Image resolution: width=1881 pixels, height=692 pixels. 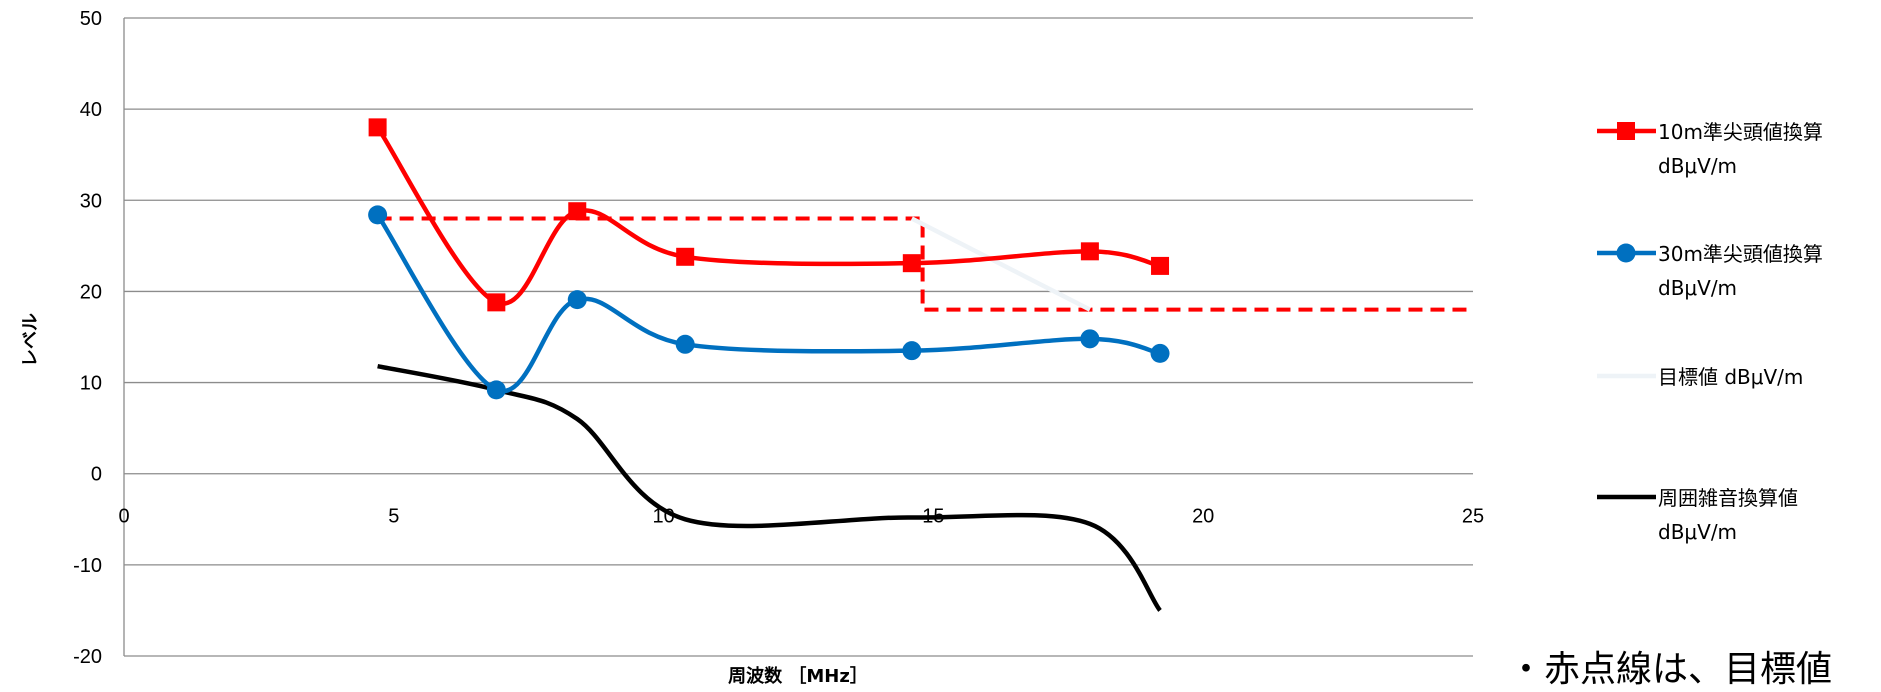 I want to click on legend-label: 30m準尖頭値換算, so click(x=1740, y=254).